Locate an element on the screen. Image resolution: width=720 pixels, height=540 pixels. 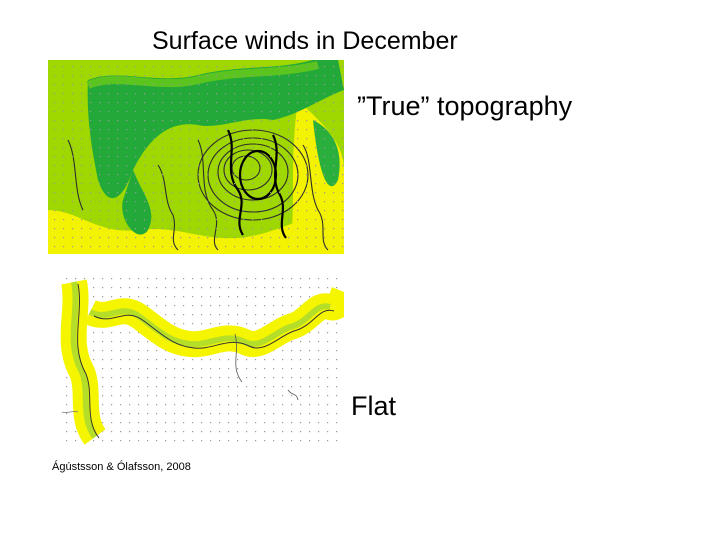
wind-region-mid-green is located at coordinates (202, 75).